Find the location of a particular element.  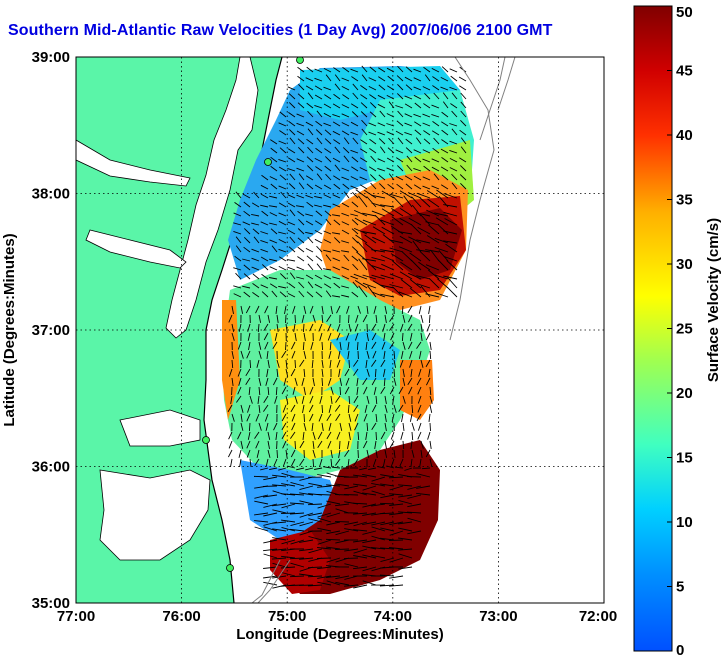

lon-tick-label: 76:00 is located at coordinates (181, 616).